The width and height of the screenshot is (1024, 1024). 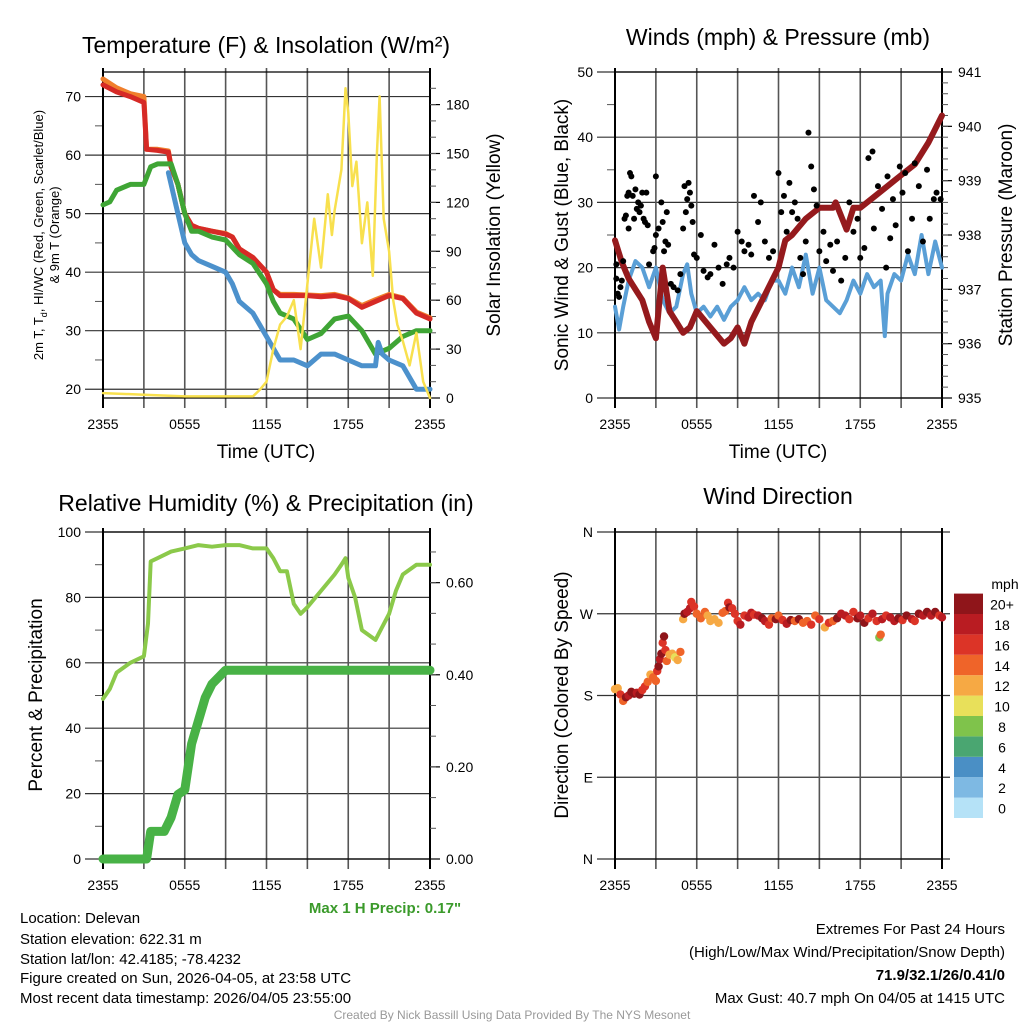 What do you see at coordinates (769, 708) in the screenshot?
I see `wdir-plot: N E S W N 2355 0555 1155 1755 2355` at bounding box center [769, 708].